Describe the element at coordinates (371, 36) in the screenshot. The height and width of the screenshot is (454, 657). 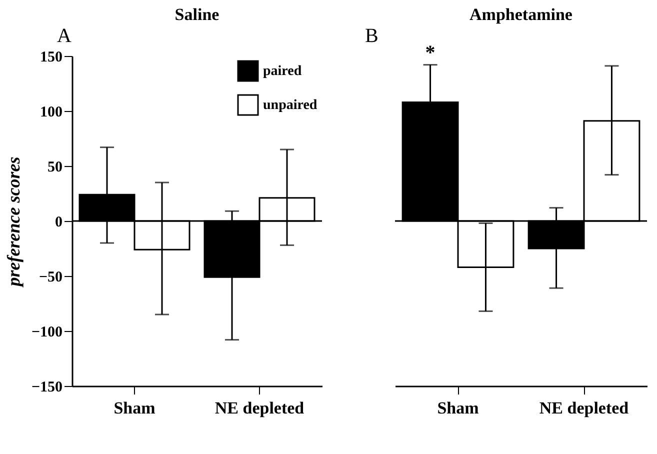
I see `text: B` at that location.